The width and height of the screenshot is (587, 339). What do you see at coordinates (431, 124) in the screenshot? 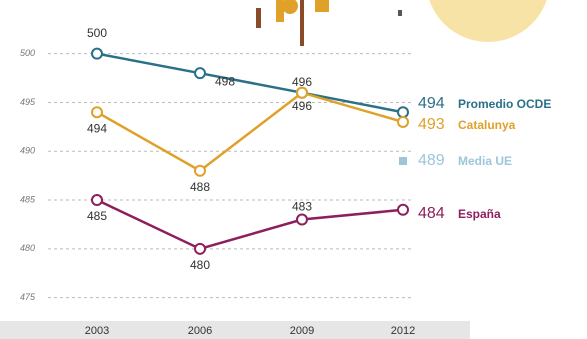
I see `end-value: 493` at bounding box center [431, 124].